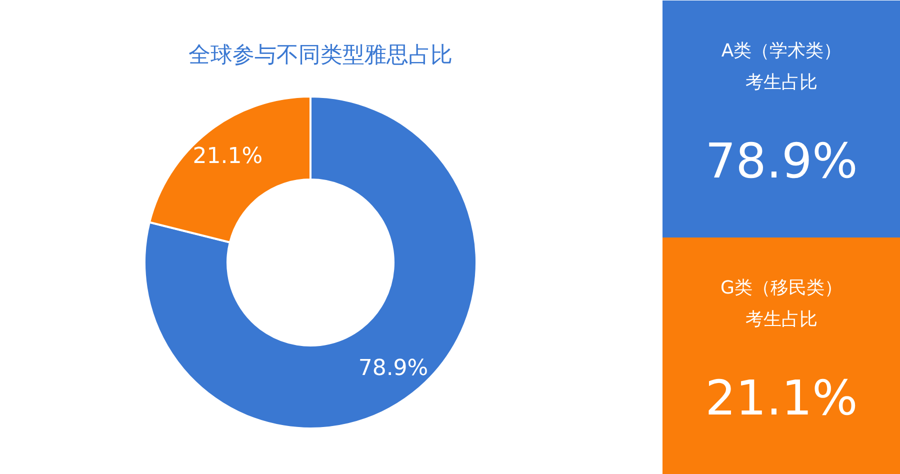 Image resolution: width=900 pixels, height=474 pixels. What do you see at coordinates (781, 67) in the screenshot?
I see `text: A类（学术类）考生占比` at bounding box center [781, 67].